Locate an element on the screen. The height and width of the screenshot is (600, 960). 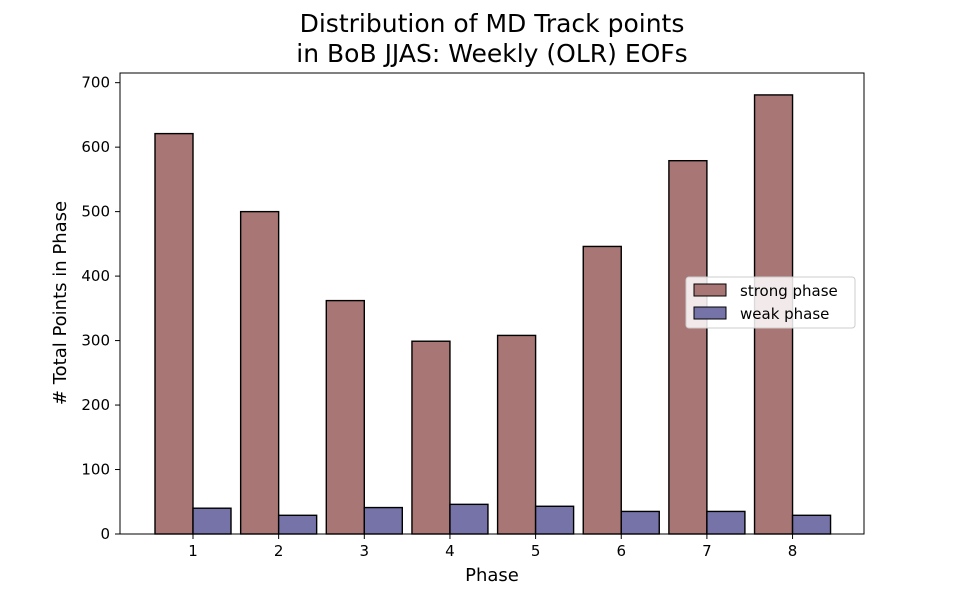
y-tick-label: 100 is located at coordinates (95, 470).